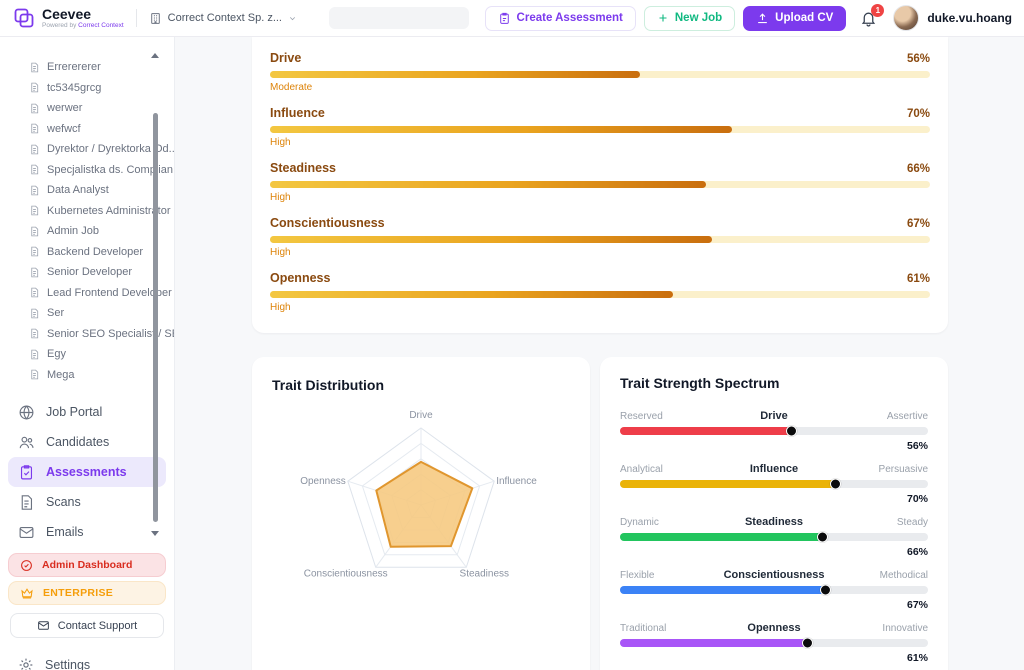  Describe the element at coordinates (87, 375) in the screenshot. I see `sidebar-job-item: Mega` at that location.